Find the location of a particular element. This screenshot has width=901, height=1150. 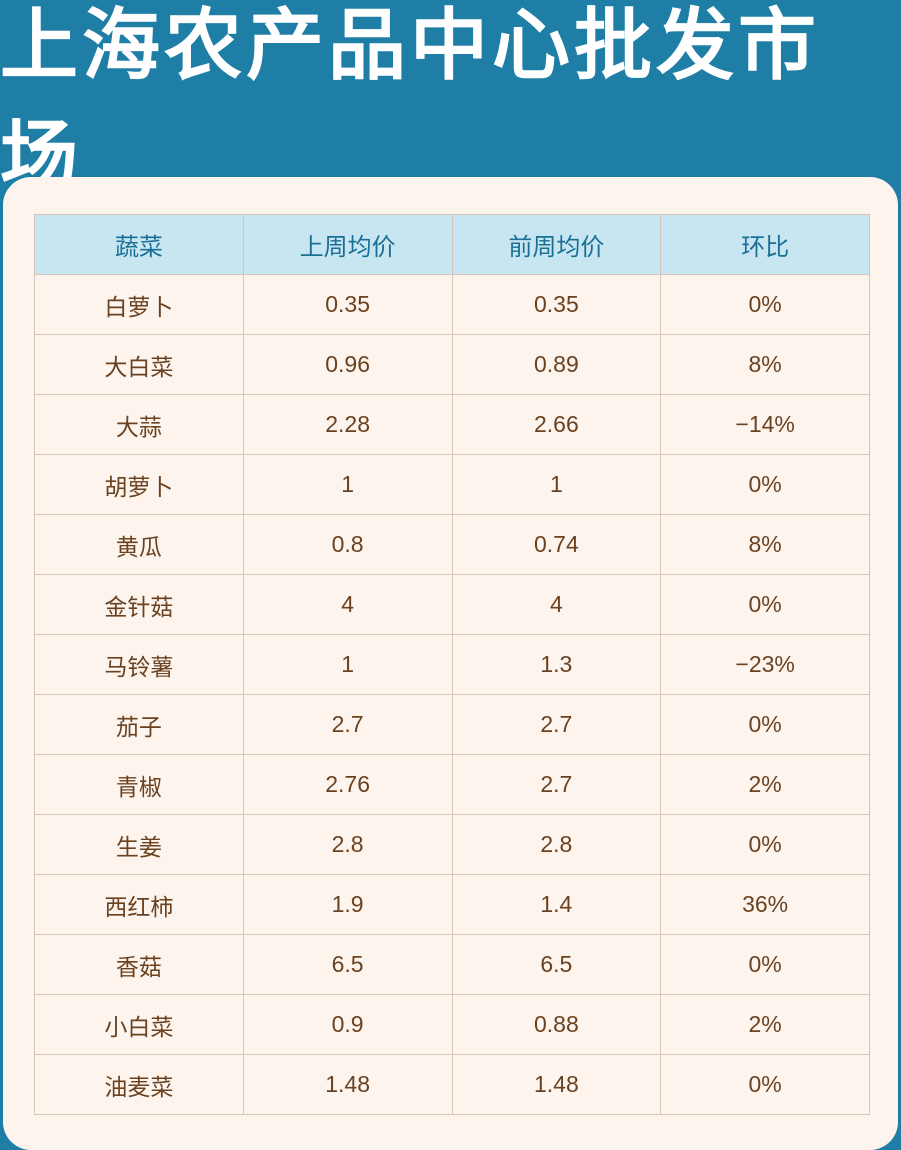

column-header-prev-week-avg: 前周均价 is located at coordinates (556, 244).